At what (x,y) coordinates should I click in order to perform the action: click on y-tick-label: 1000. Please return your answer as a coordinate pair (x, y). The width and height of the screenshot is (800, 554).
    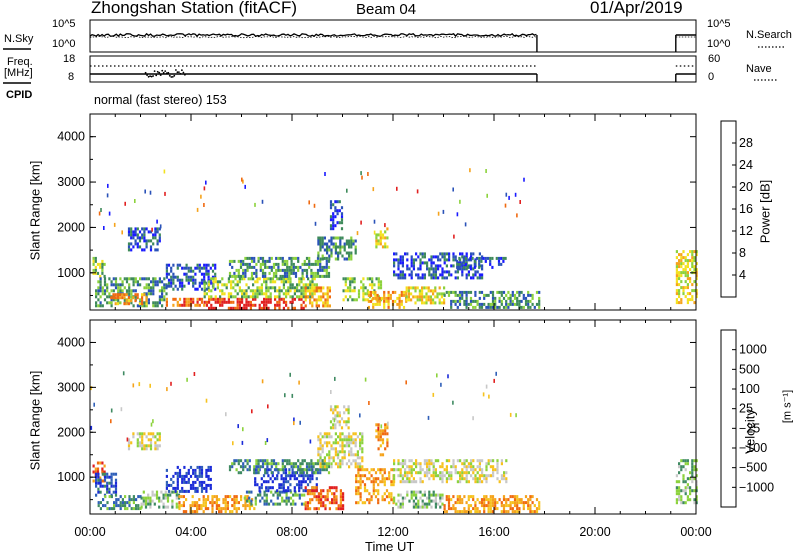
    Looking at the image, I should click on (71, 273).